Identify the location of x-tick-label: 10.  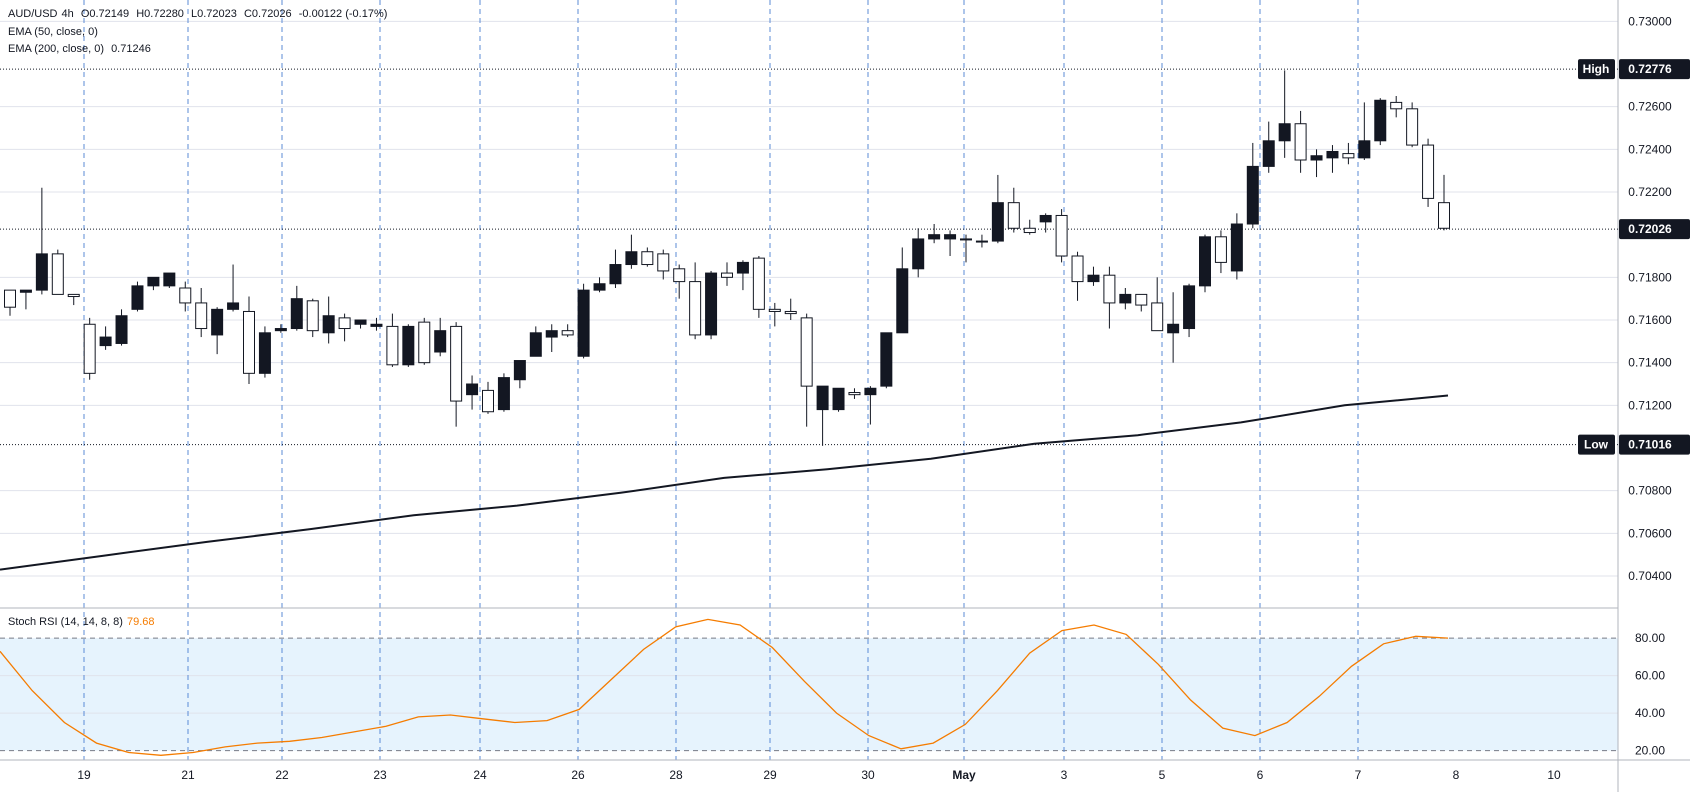
(1554, 775).